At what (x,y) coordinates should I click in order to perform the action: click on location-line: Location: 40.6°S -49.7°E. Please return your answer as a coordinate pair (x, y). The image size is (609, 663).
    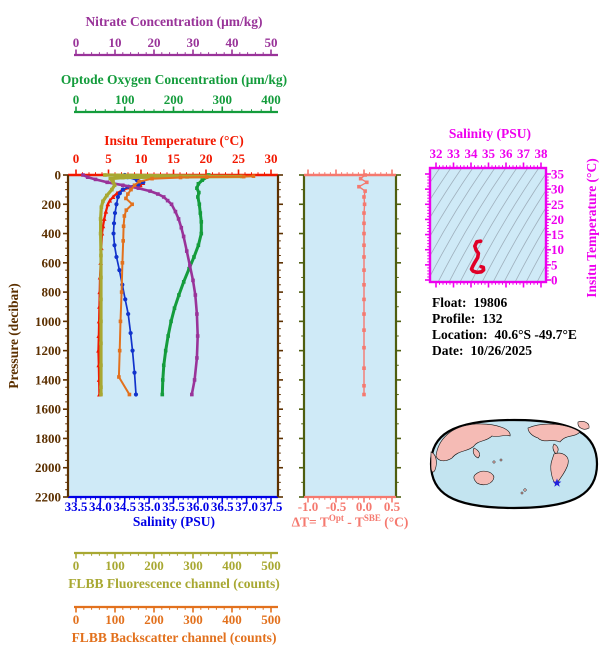
    Looking at the image, I should click on (504, 335).